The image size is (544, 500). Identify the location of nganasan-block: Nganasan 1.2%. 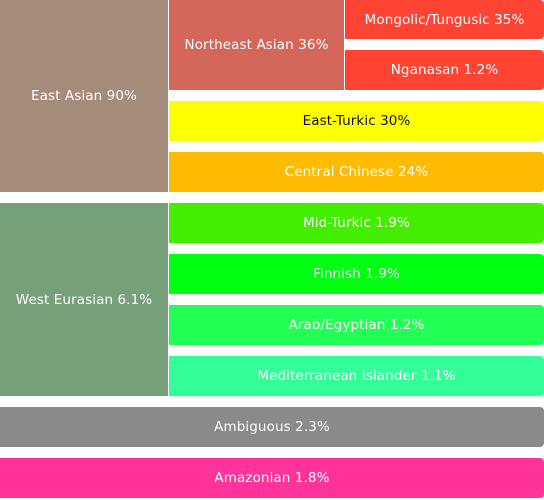
(444, 70).